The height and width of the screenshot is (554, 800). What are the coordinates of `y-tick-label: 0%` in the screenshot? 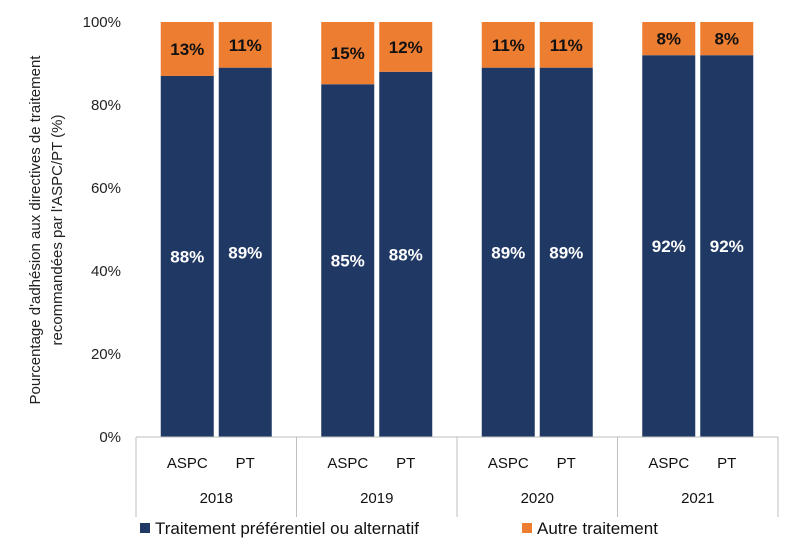 It's located at (110, 437).